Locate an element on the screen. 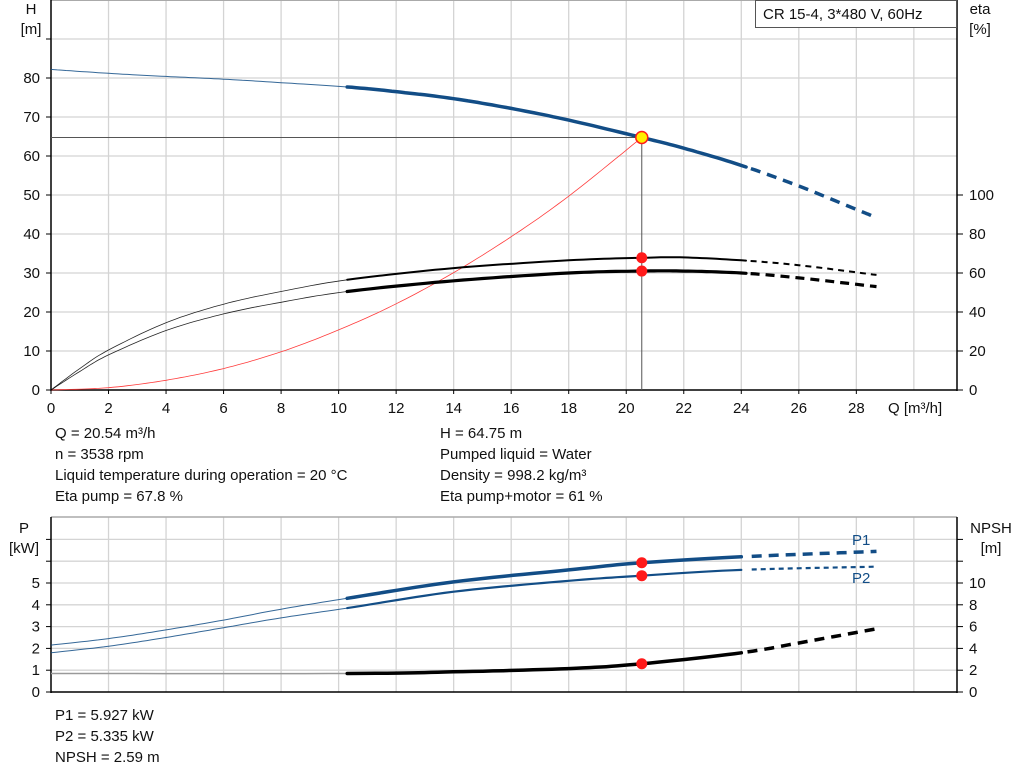 This screenshot has height=781, width=1024. y-axis-unit-p: [kW] is located at coordinates (24, 548).